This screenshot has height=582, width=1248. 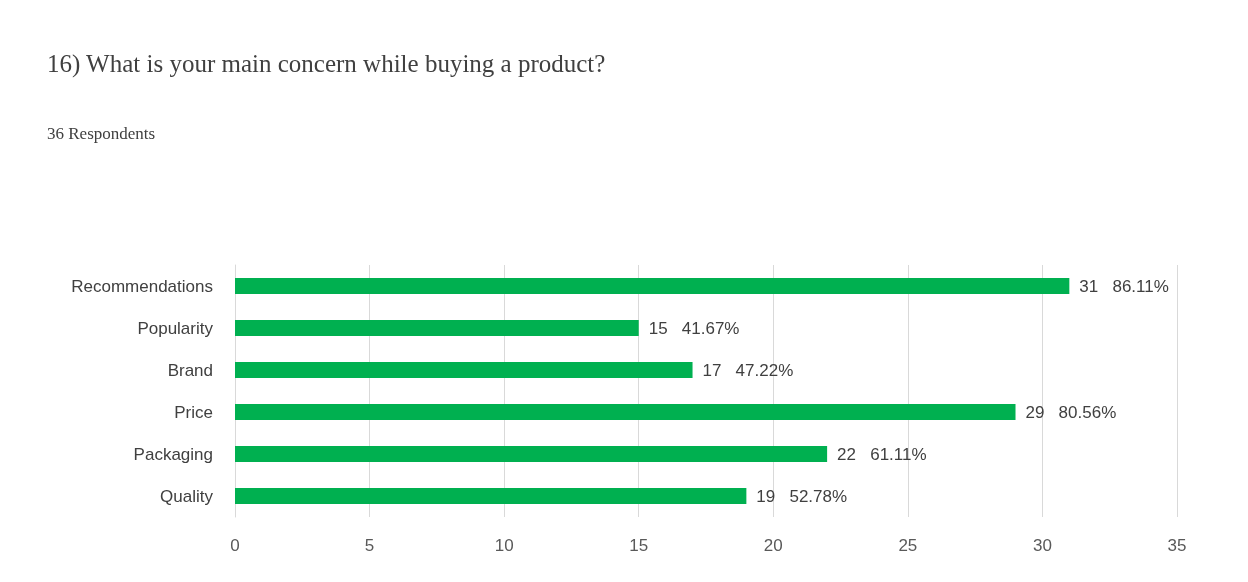 What do you see at coordinates (190, 370) in the screenshot?
I see `y-tick-label: Brand` at bounding box center [190, 370].